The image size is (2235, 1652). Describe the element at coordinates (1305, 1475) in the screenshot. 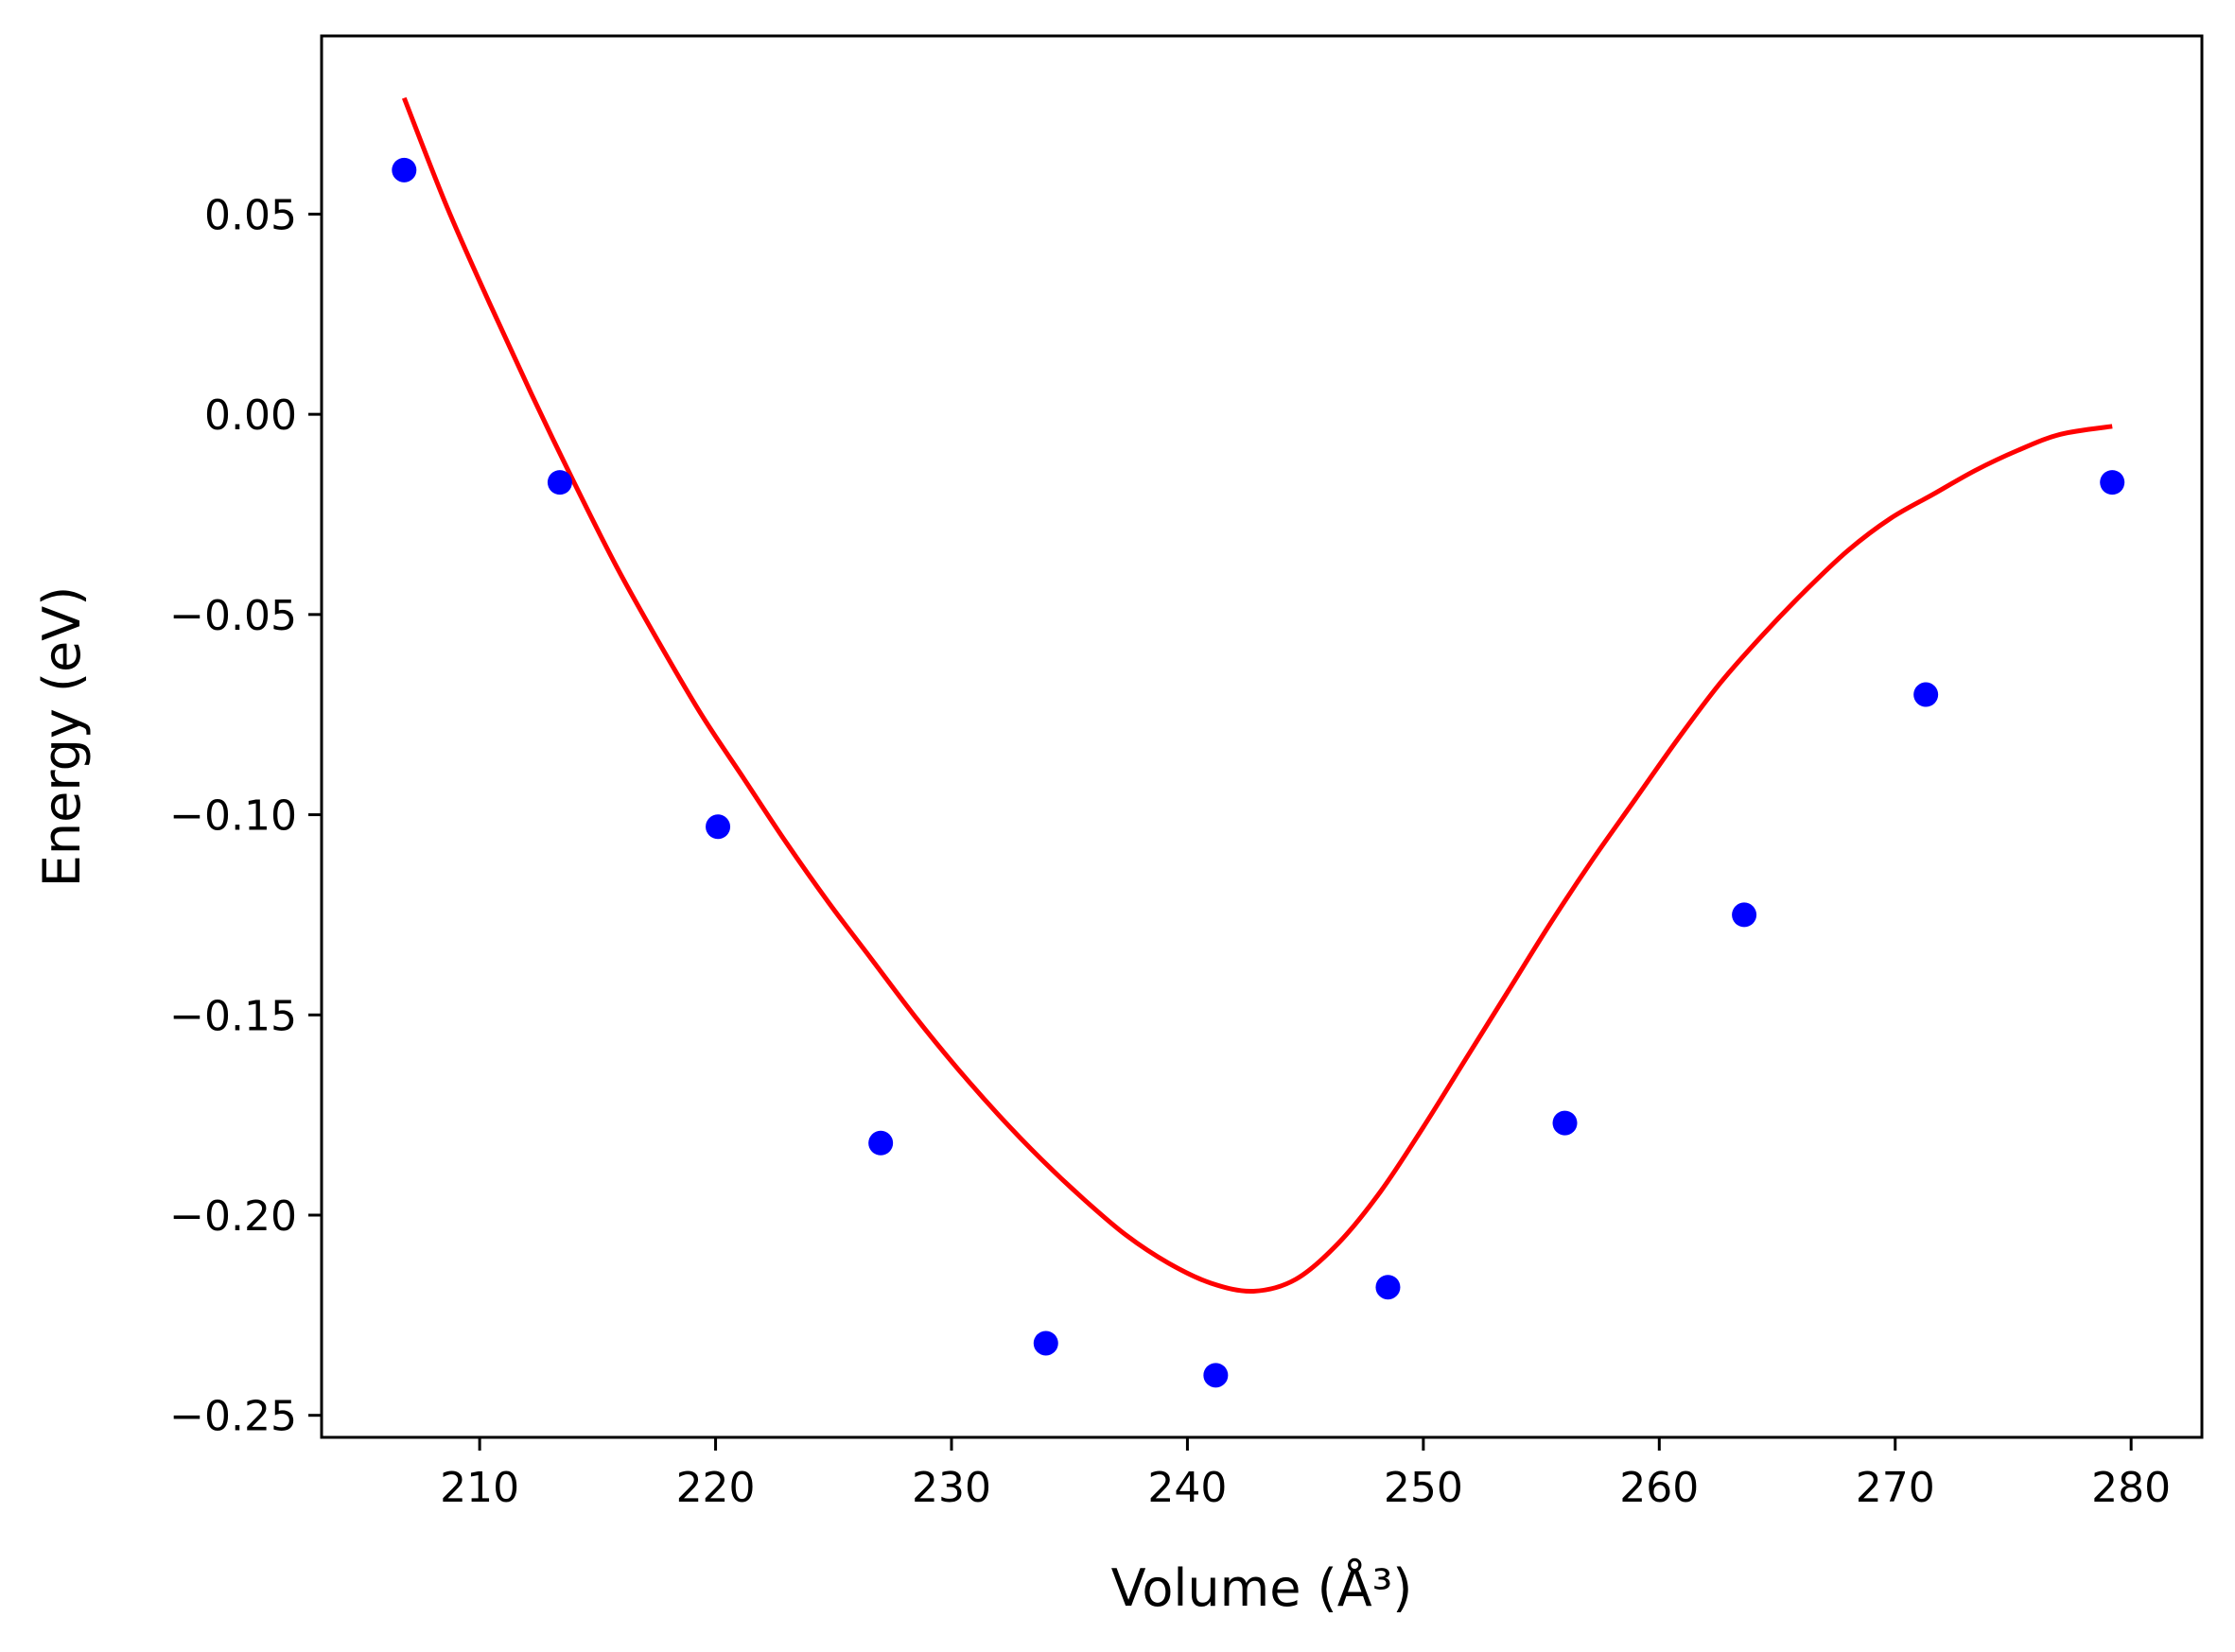

I see `x-axis-ticks: 210 220 230 240 250 260 270 280` at that location.